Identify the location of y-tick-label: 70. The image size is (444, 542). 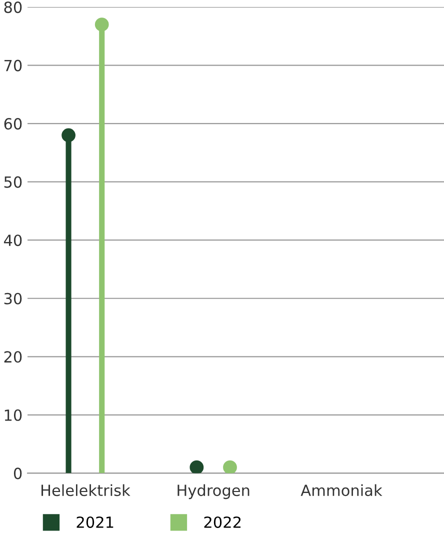
(13, 66).